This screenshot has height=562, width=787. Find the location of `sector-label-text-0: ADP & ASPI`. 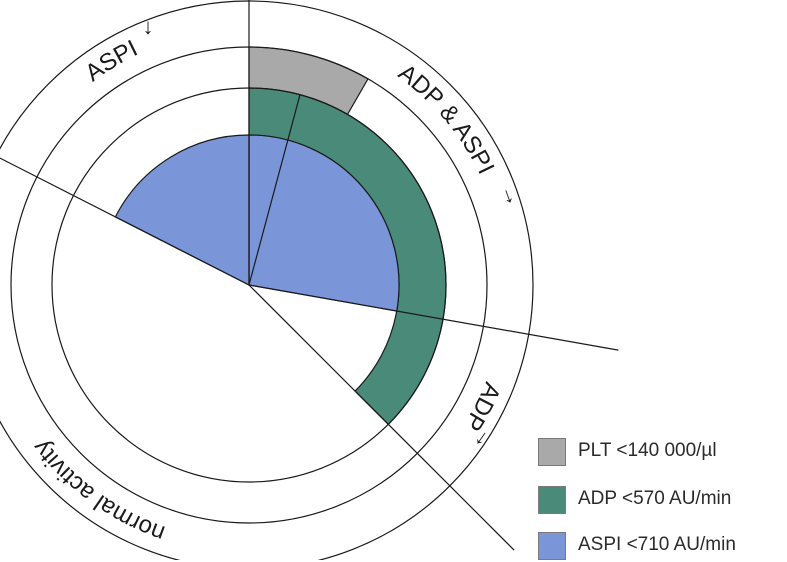

sector-label-text-0: ADP & ASPI is located at coordinates (446, 118).